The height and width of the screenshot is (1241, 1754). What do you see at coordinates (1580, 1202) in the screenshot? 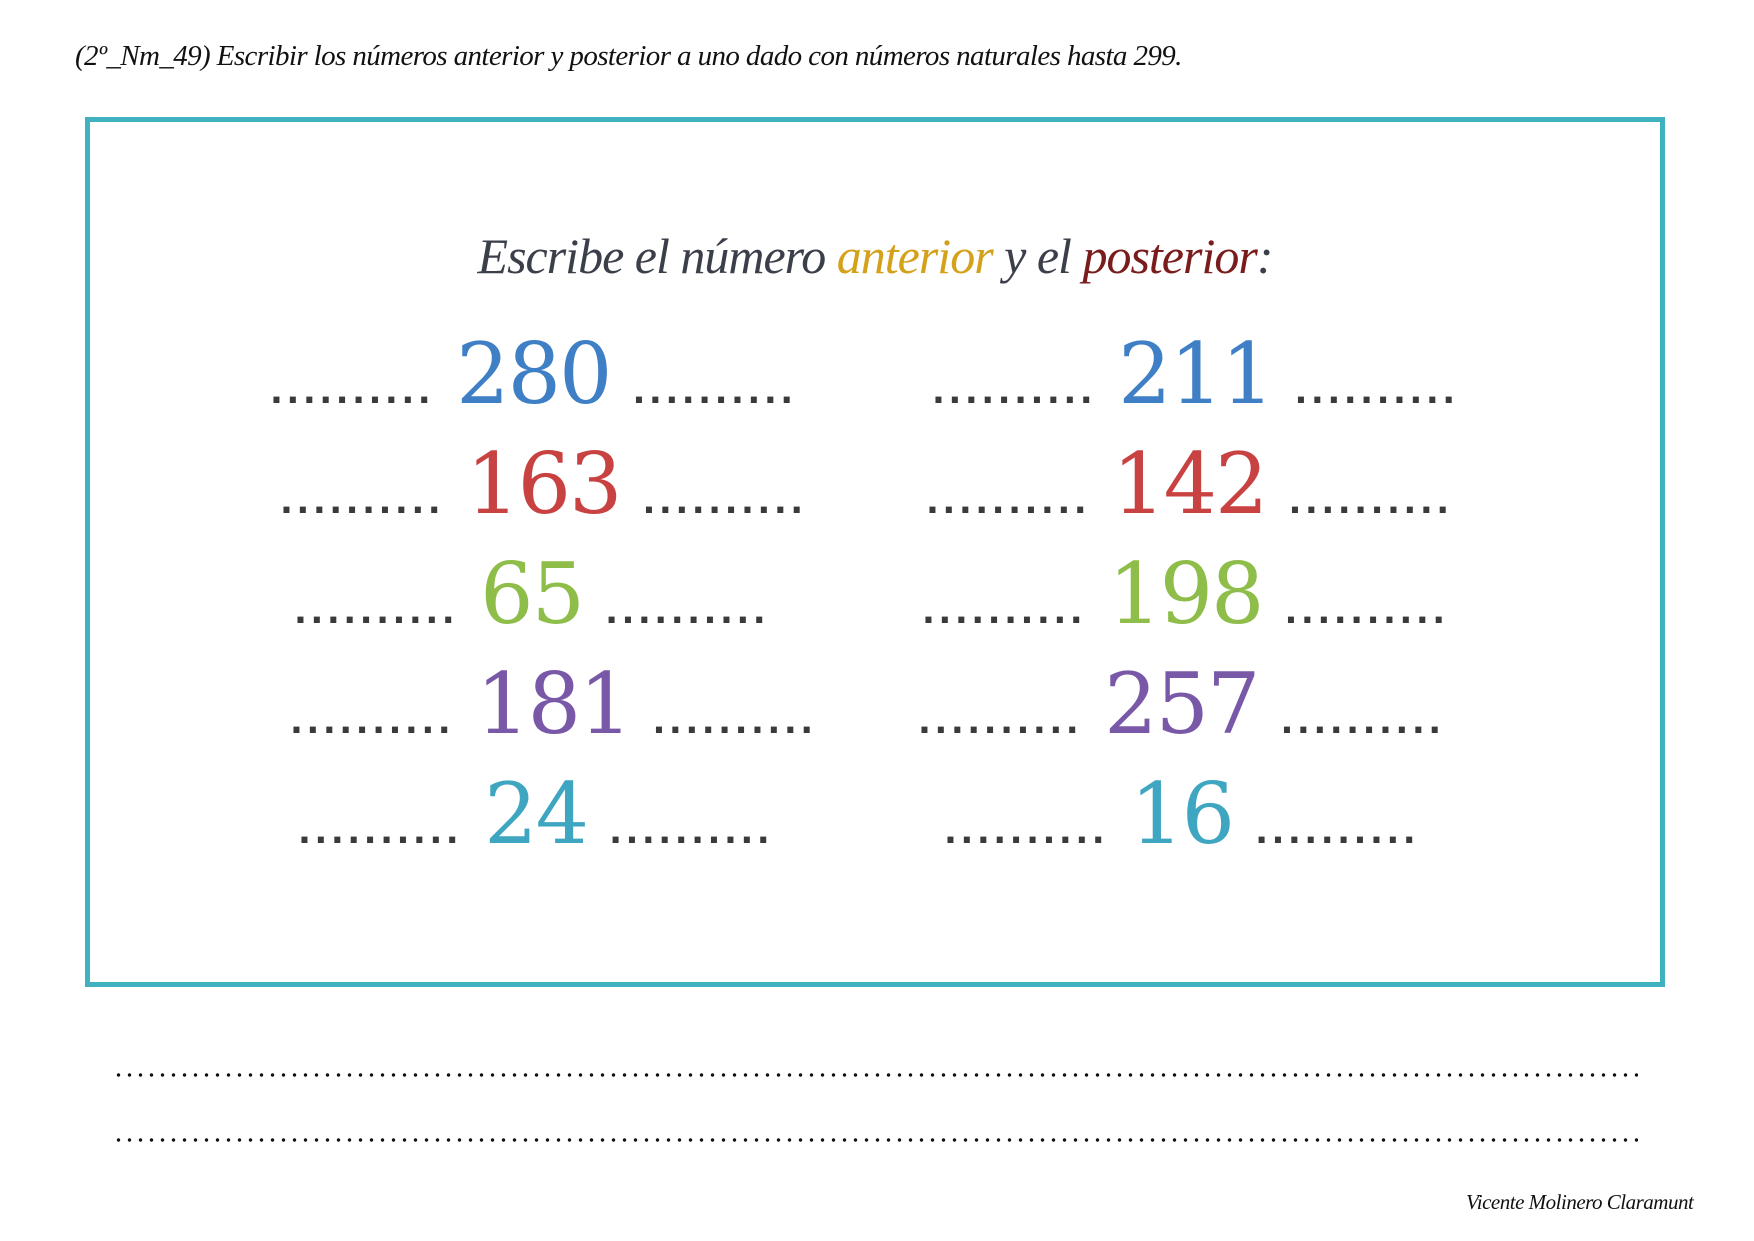
I see `author-signature: Vicente Molinero Claramunt` at bounding box center [1580, 1202].